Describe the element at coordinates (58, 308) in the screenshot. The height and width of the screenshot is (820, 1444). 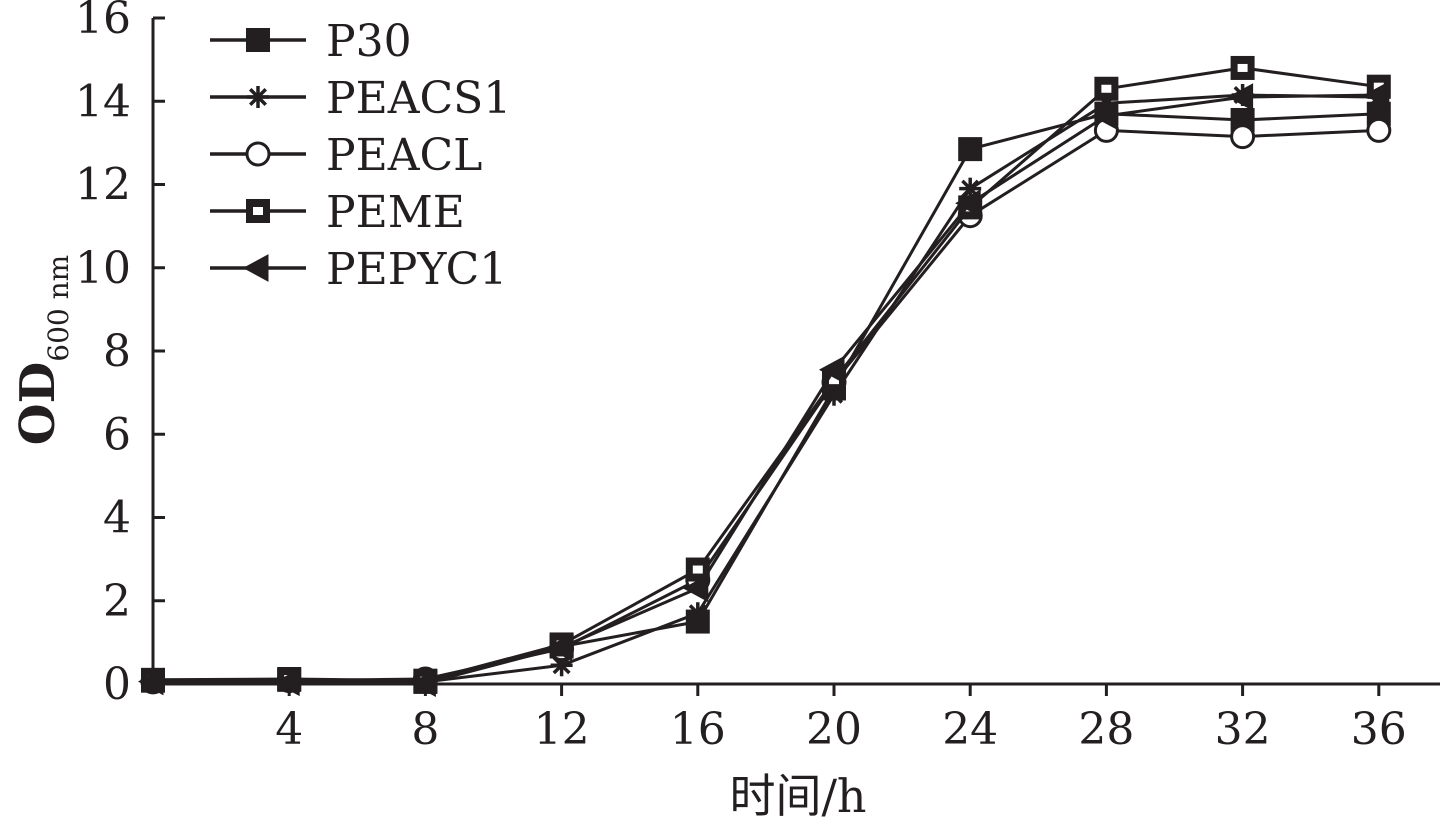
I see `y-axis-title-subscript: 600 nm` at that location.